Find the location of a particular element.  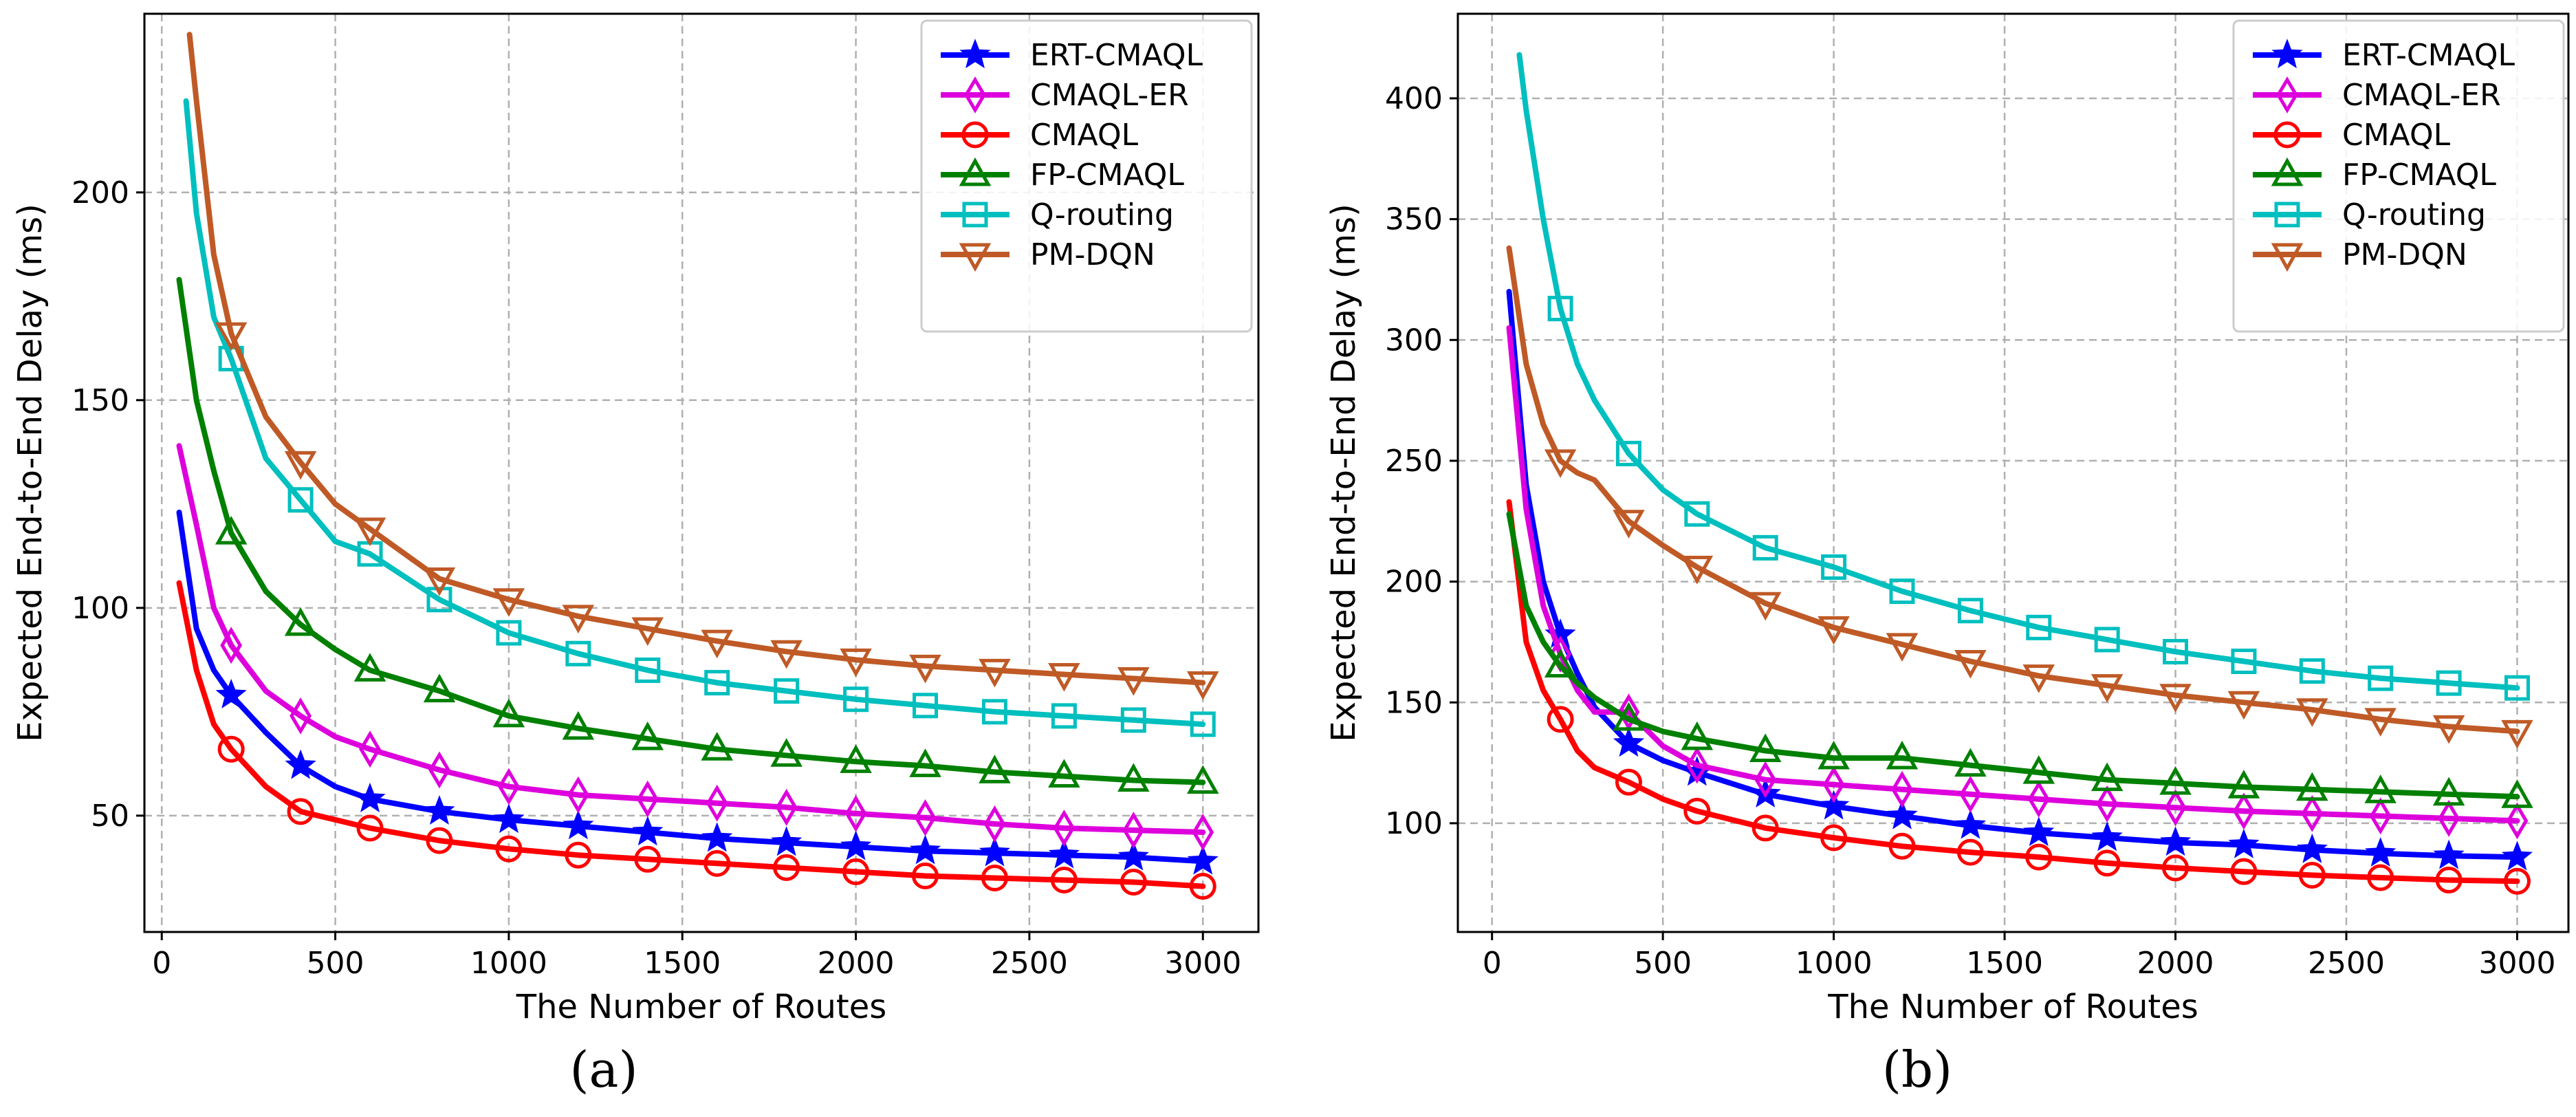

series-line is located at coordinates (2013, 692).